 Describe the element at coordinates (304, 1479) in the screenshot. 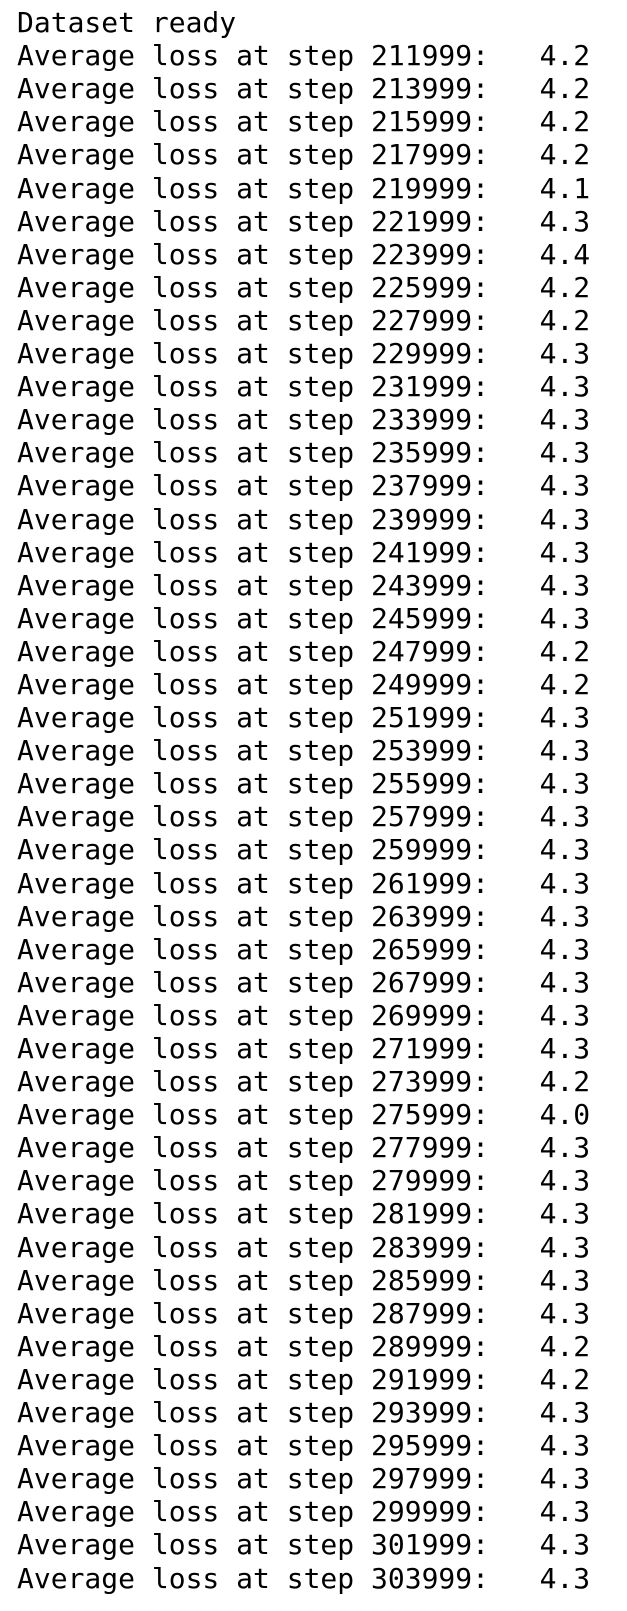

I see `output-line-loss: Average loss at step 297999: 4.3` at that location.